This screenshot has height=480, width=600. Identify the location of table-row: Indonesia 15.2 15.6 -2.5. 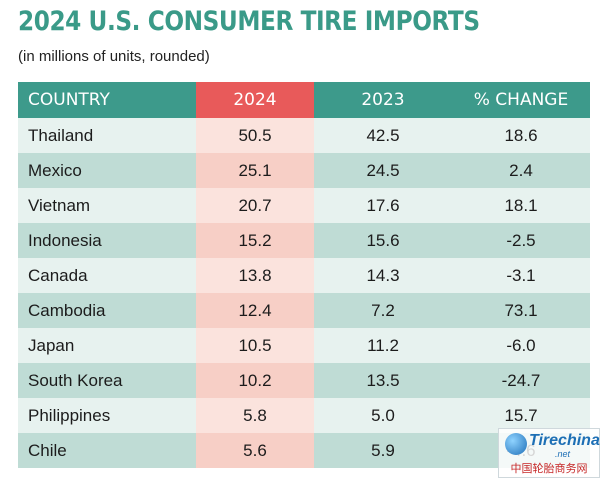
(304, 240).